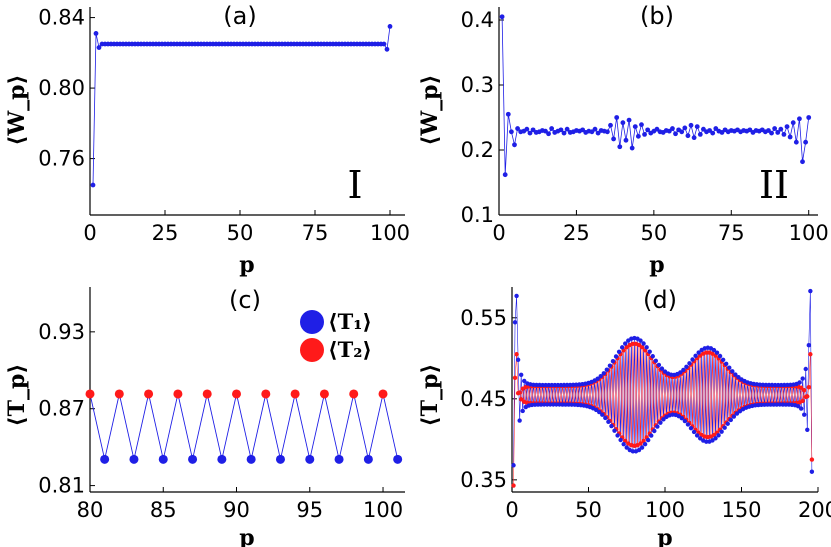  I want to click on panel-b-x-ticks: 0 25 50 75 100, so click(660, 227).